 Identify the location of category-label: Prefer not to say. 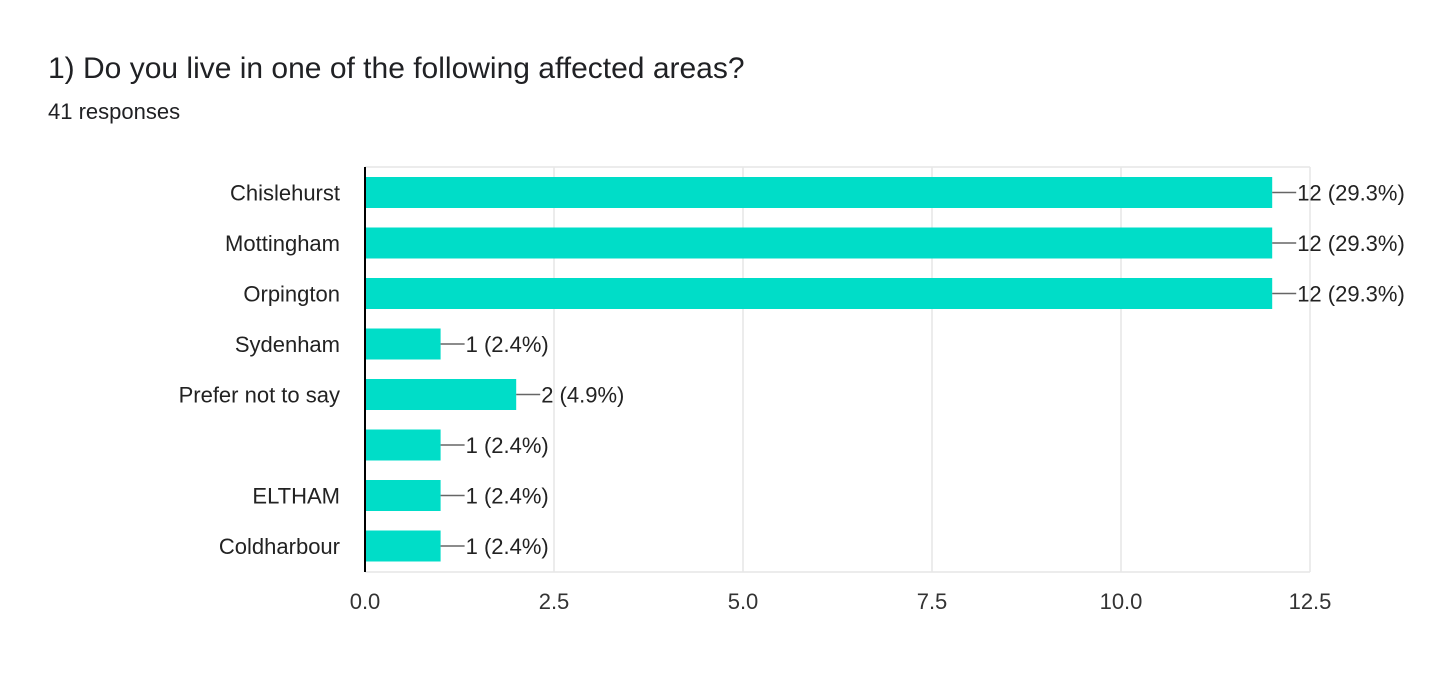
(259, 395).